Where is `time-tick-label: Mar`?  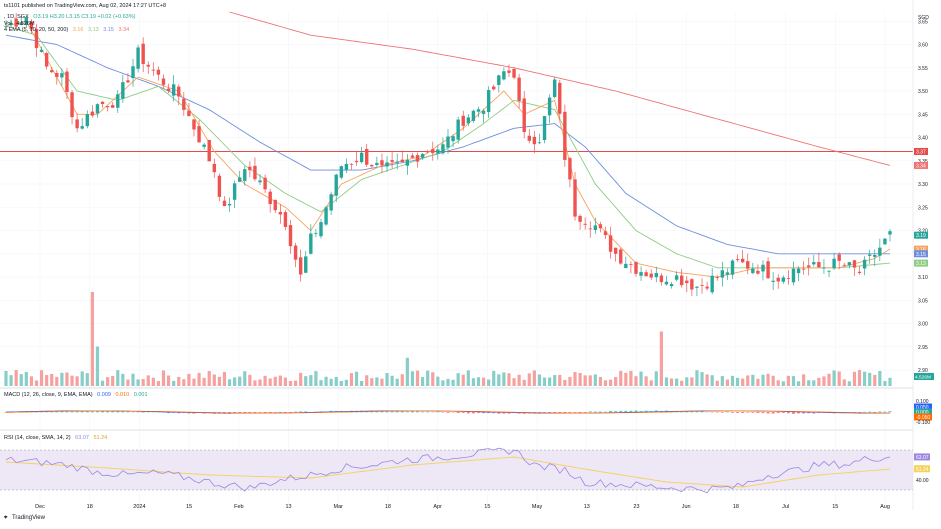
time-tick-label: Mar is located at coordinates (338, 507).